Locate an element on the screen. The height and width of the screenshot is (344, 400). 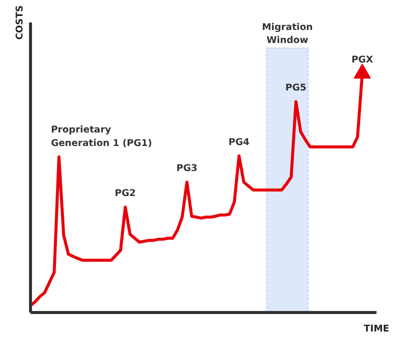
annotation: PG5 is located at coordinates (295, 88).